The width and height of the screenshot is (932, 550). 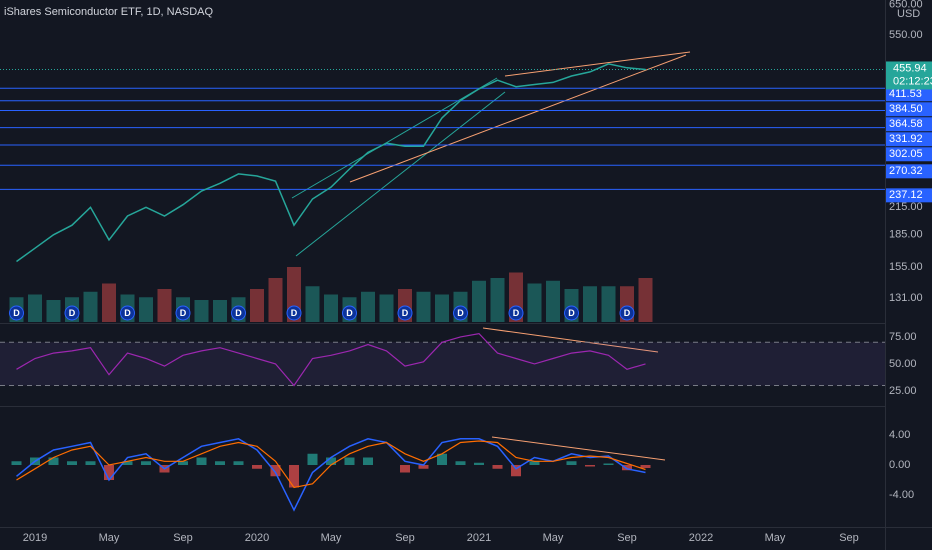 I want to click on rsi-band, so click(x=442, y=364).